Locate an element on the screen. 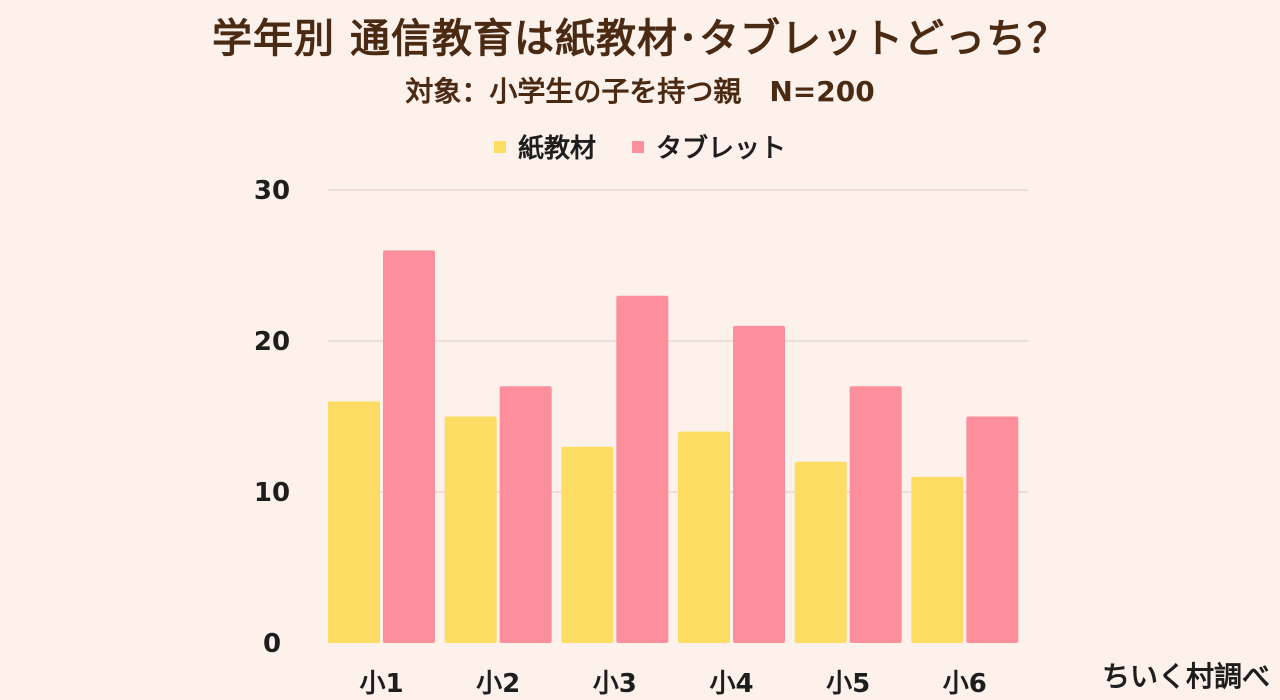 Image resolution: width=1280 pixels, height=700 pixels. x-category-label-4: 小4 is located at coordinates (731, 684).